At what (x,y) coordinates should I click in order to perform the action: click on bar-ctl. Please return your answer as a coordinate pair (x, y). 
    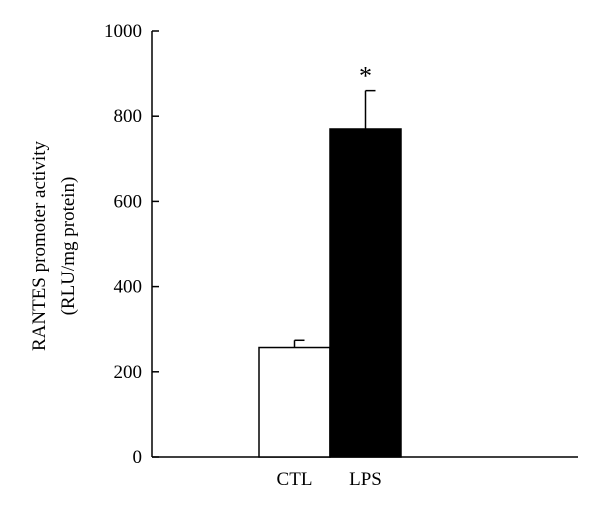
    Looking at the image, I should click on (294, 402).